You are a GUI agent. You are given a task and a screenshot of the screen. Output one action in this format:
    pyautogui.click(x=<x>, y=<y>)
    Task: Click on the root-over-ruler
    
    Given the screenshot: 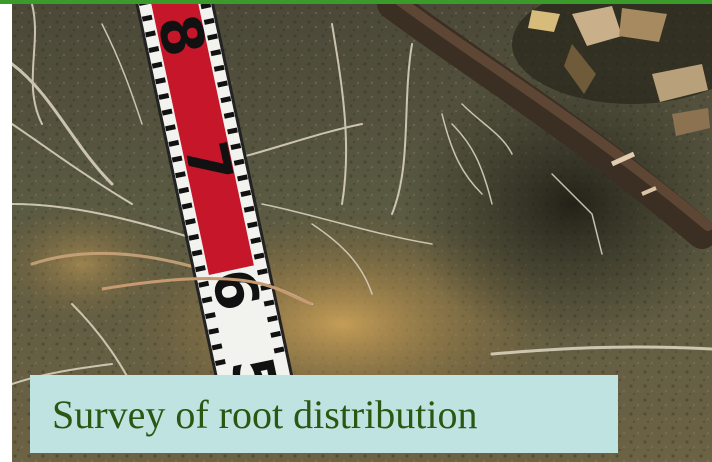 What is the action you would take?
    pyautogui.click(x=207, y=291)
    